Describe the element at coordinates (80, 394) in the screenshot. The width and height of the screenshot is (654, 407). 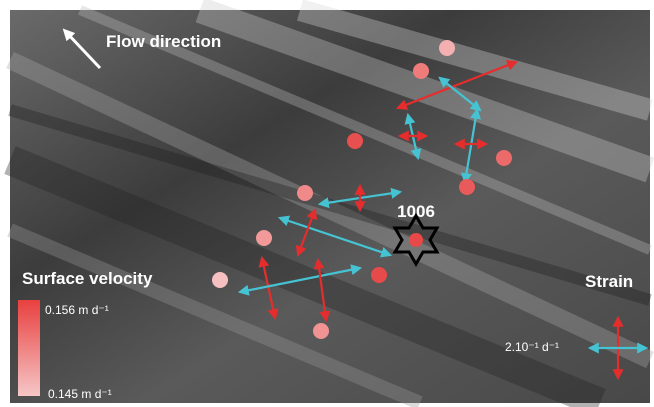
I see `velocity-min-label: 0.145 m d⁻¹` at that location.